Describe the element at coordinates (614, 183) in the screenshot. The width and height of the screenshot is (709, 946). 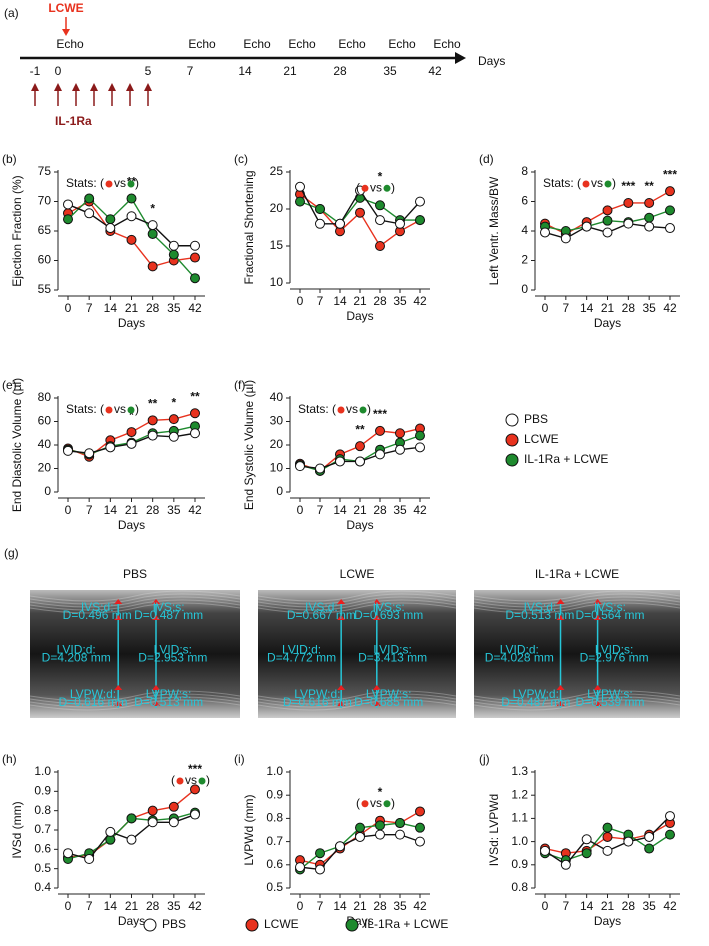
I see `stats-text: )` at that location.